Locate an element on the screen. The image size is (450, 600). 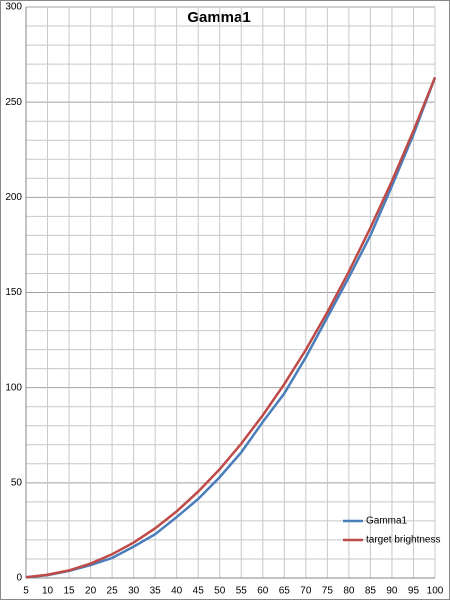
x-tick-label: 100 is located at coordinates (435, 591).